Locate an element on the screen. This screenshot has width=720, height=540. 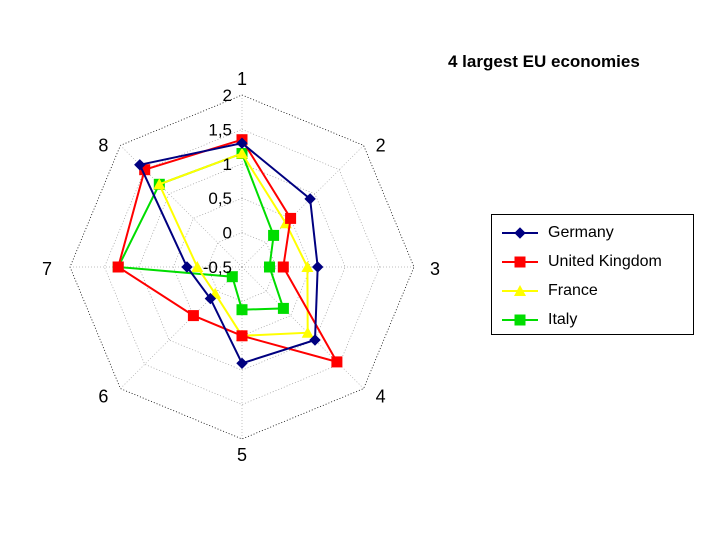
grid-ring is located at coordinates (242, 267).